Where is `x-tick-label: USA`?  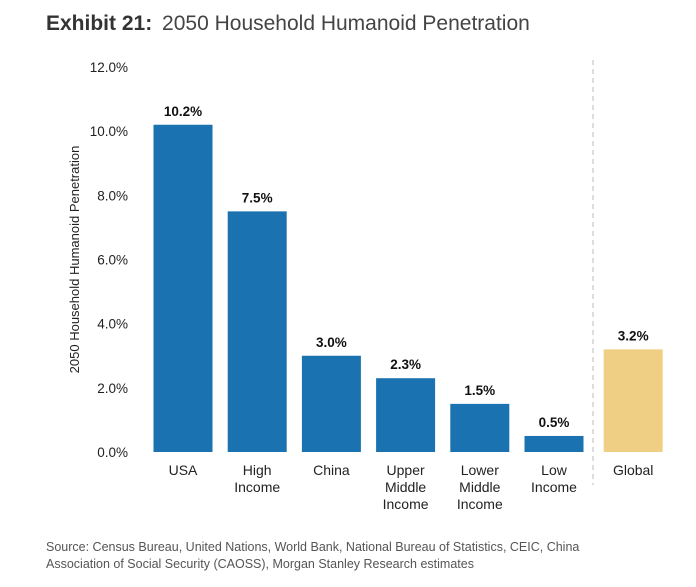 x-tick-label: USA is located at coordinates (183, 470).